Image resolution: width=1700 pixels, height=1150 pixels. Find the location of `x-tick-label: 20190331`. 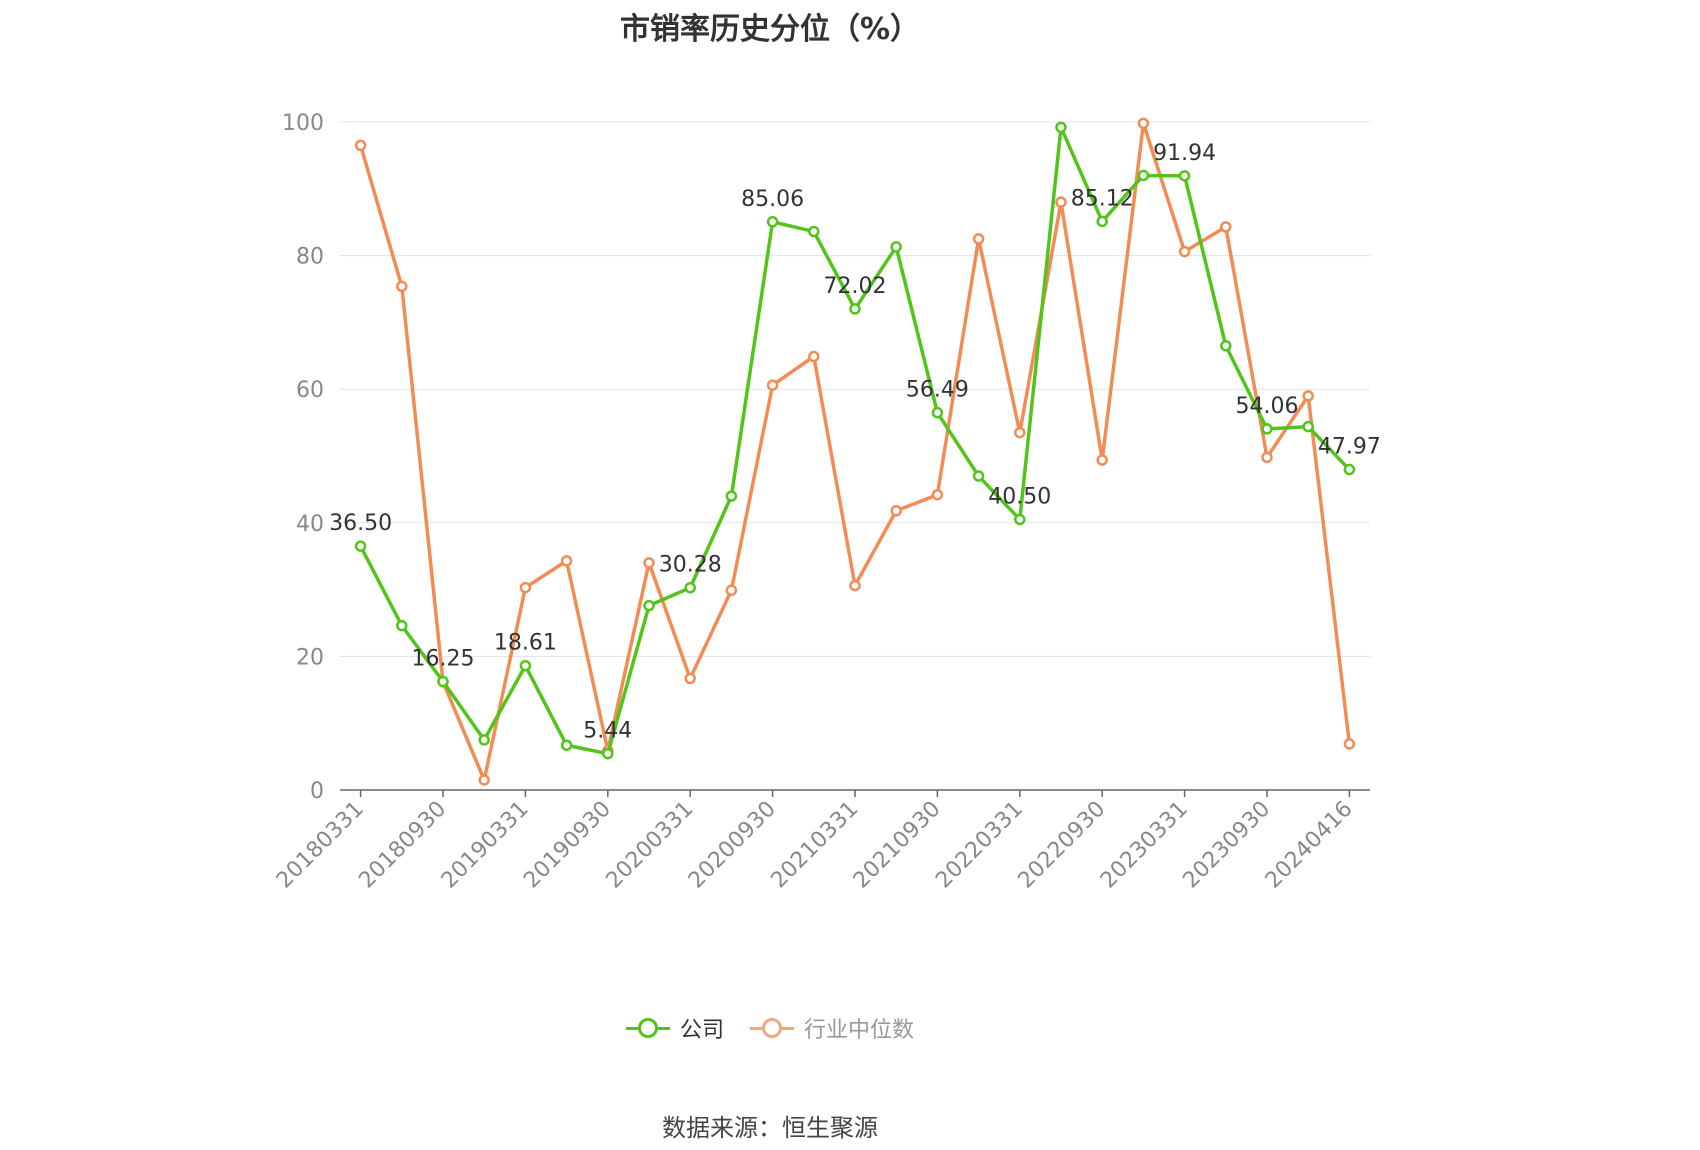

x-tick-label: 20190331 is located at coordinates (485, 845).